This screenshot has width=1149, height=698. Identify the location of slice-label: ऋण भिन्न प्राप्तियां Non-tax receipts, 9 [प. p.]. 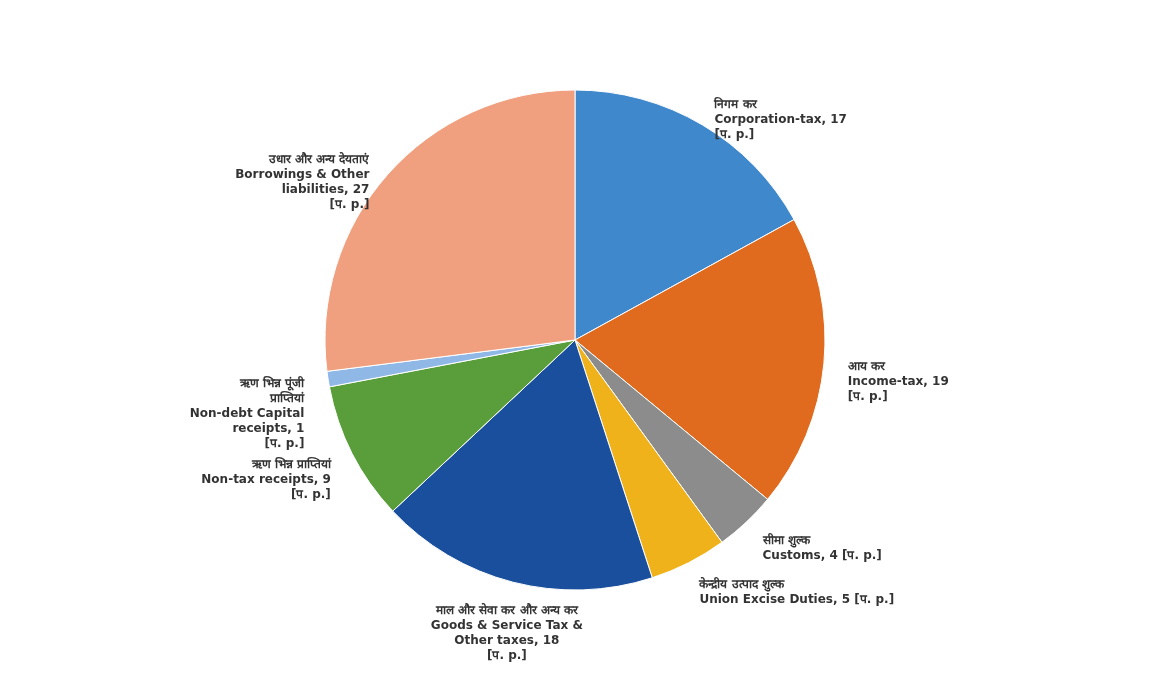
(266, 479).